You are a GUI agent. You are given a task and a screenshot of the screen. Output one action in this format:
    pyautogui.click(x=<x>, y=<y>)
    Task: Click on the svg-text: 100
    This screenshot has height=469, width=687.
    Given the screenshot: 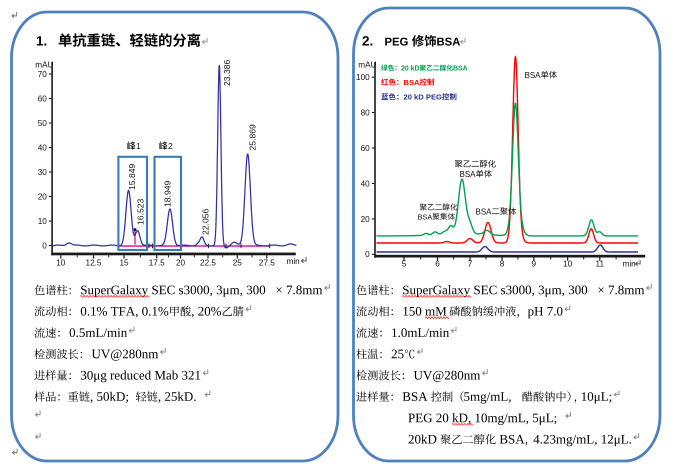 What is the action you would take?
    pyautogui.click(x=363, y=77)
    